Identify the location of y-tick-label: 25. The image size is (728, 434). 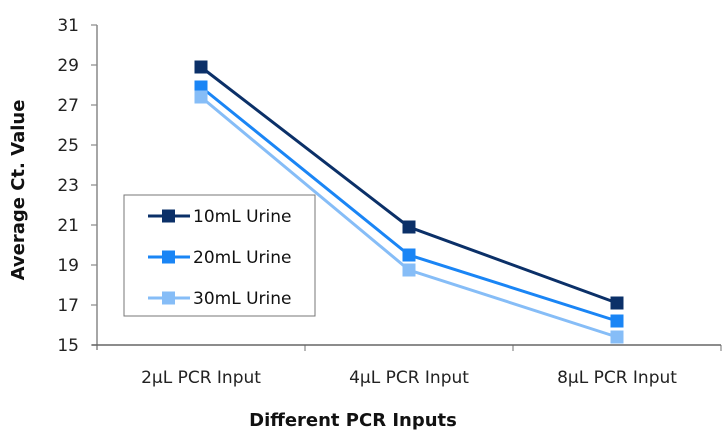
(68, 146).